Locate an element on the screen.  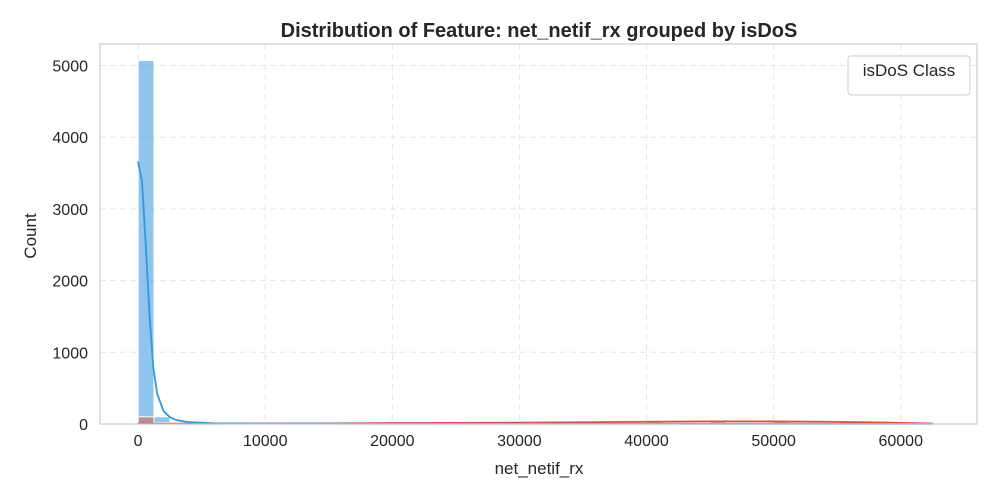
x-tick-label: 0 is located at coordinates (138, 441).